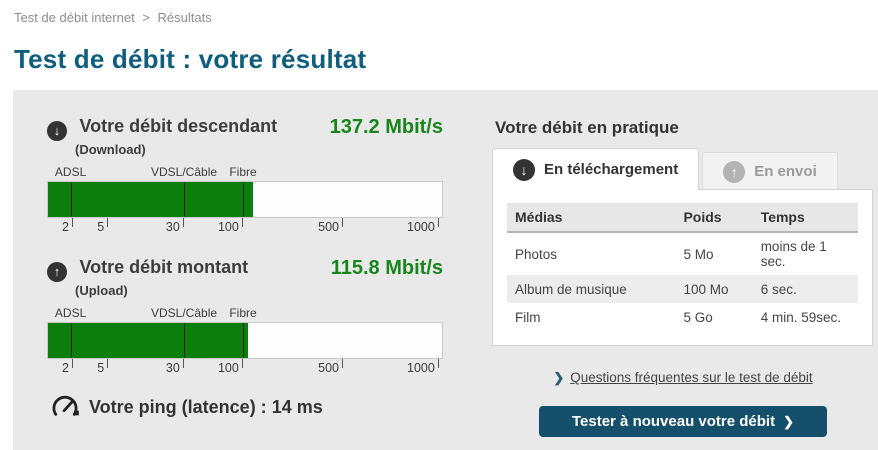 The height and width of the screenshot is (450, 878). I want to click on table-row: Film 5 Go 4 min. 59sec., so click(678, 317).